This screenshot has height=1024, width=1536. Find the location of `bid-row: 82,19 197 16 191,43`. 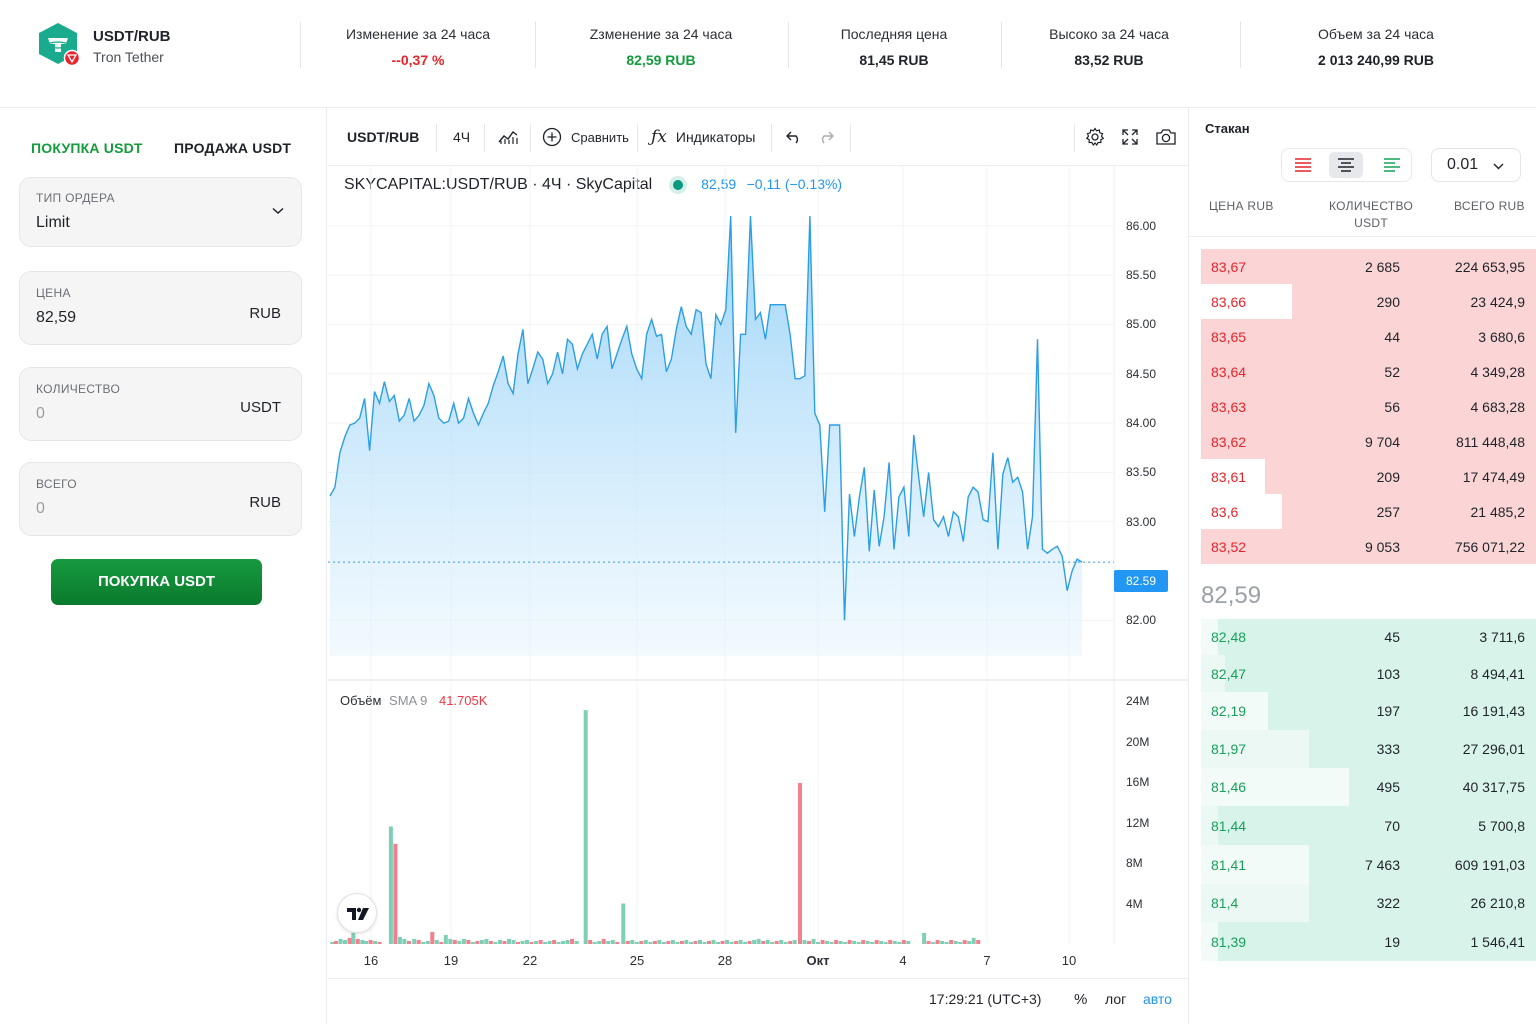

bid-row: 82,19 197 16 191,43 is located at coordinates (1368, 711).